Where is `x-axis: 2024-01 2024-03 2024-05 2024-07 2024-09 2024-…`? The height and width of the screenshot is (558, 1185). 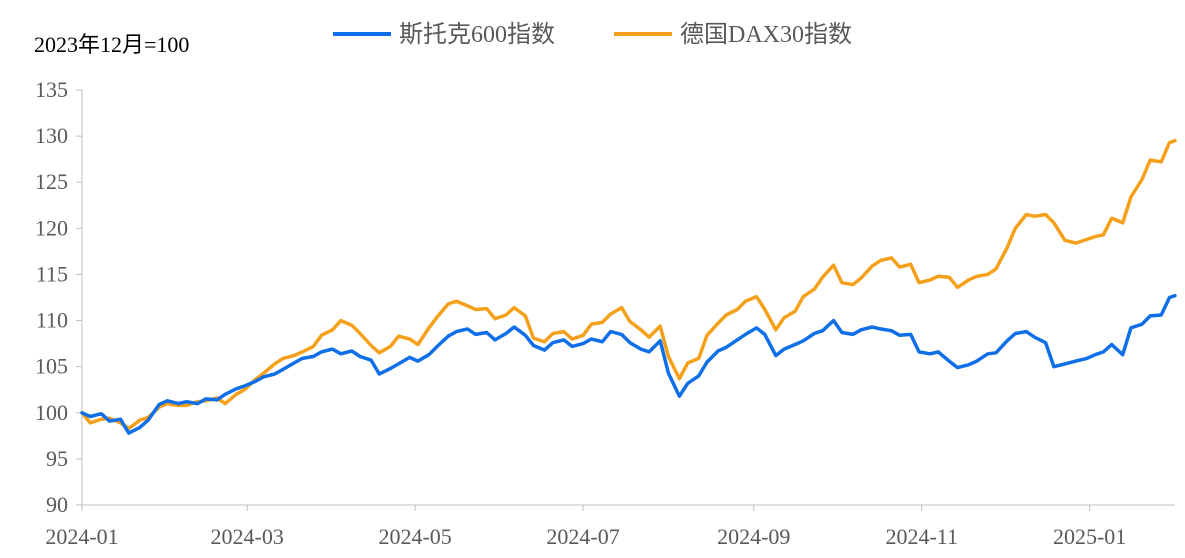 x-axis: 2024-01 2024-03 2024-05 2024-07 2024-09 2024-… is located at coordinates (610, 526).